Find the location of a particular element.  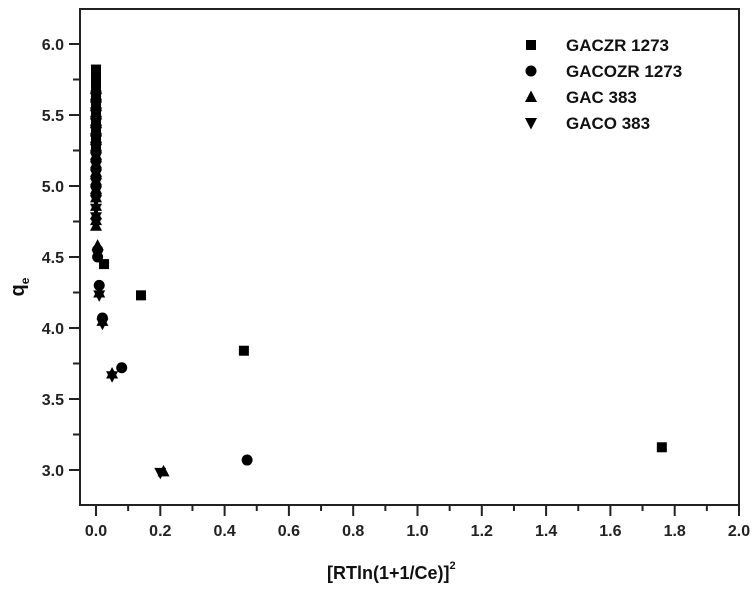

y-tick-label: 6.0 is located at coordinates (53, 45).